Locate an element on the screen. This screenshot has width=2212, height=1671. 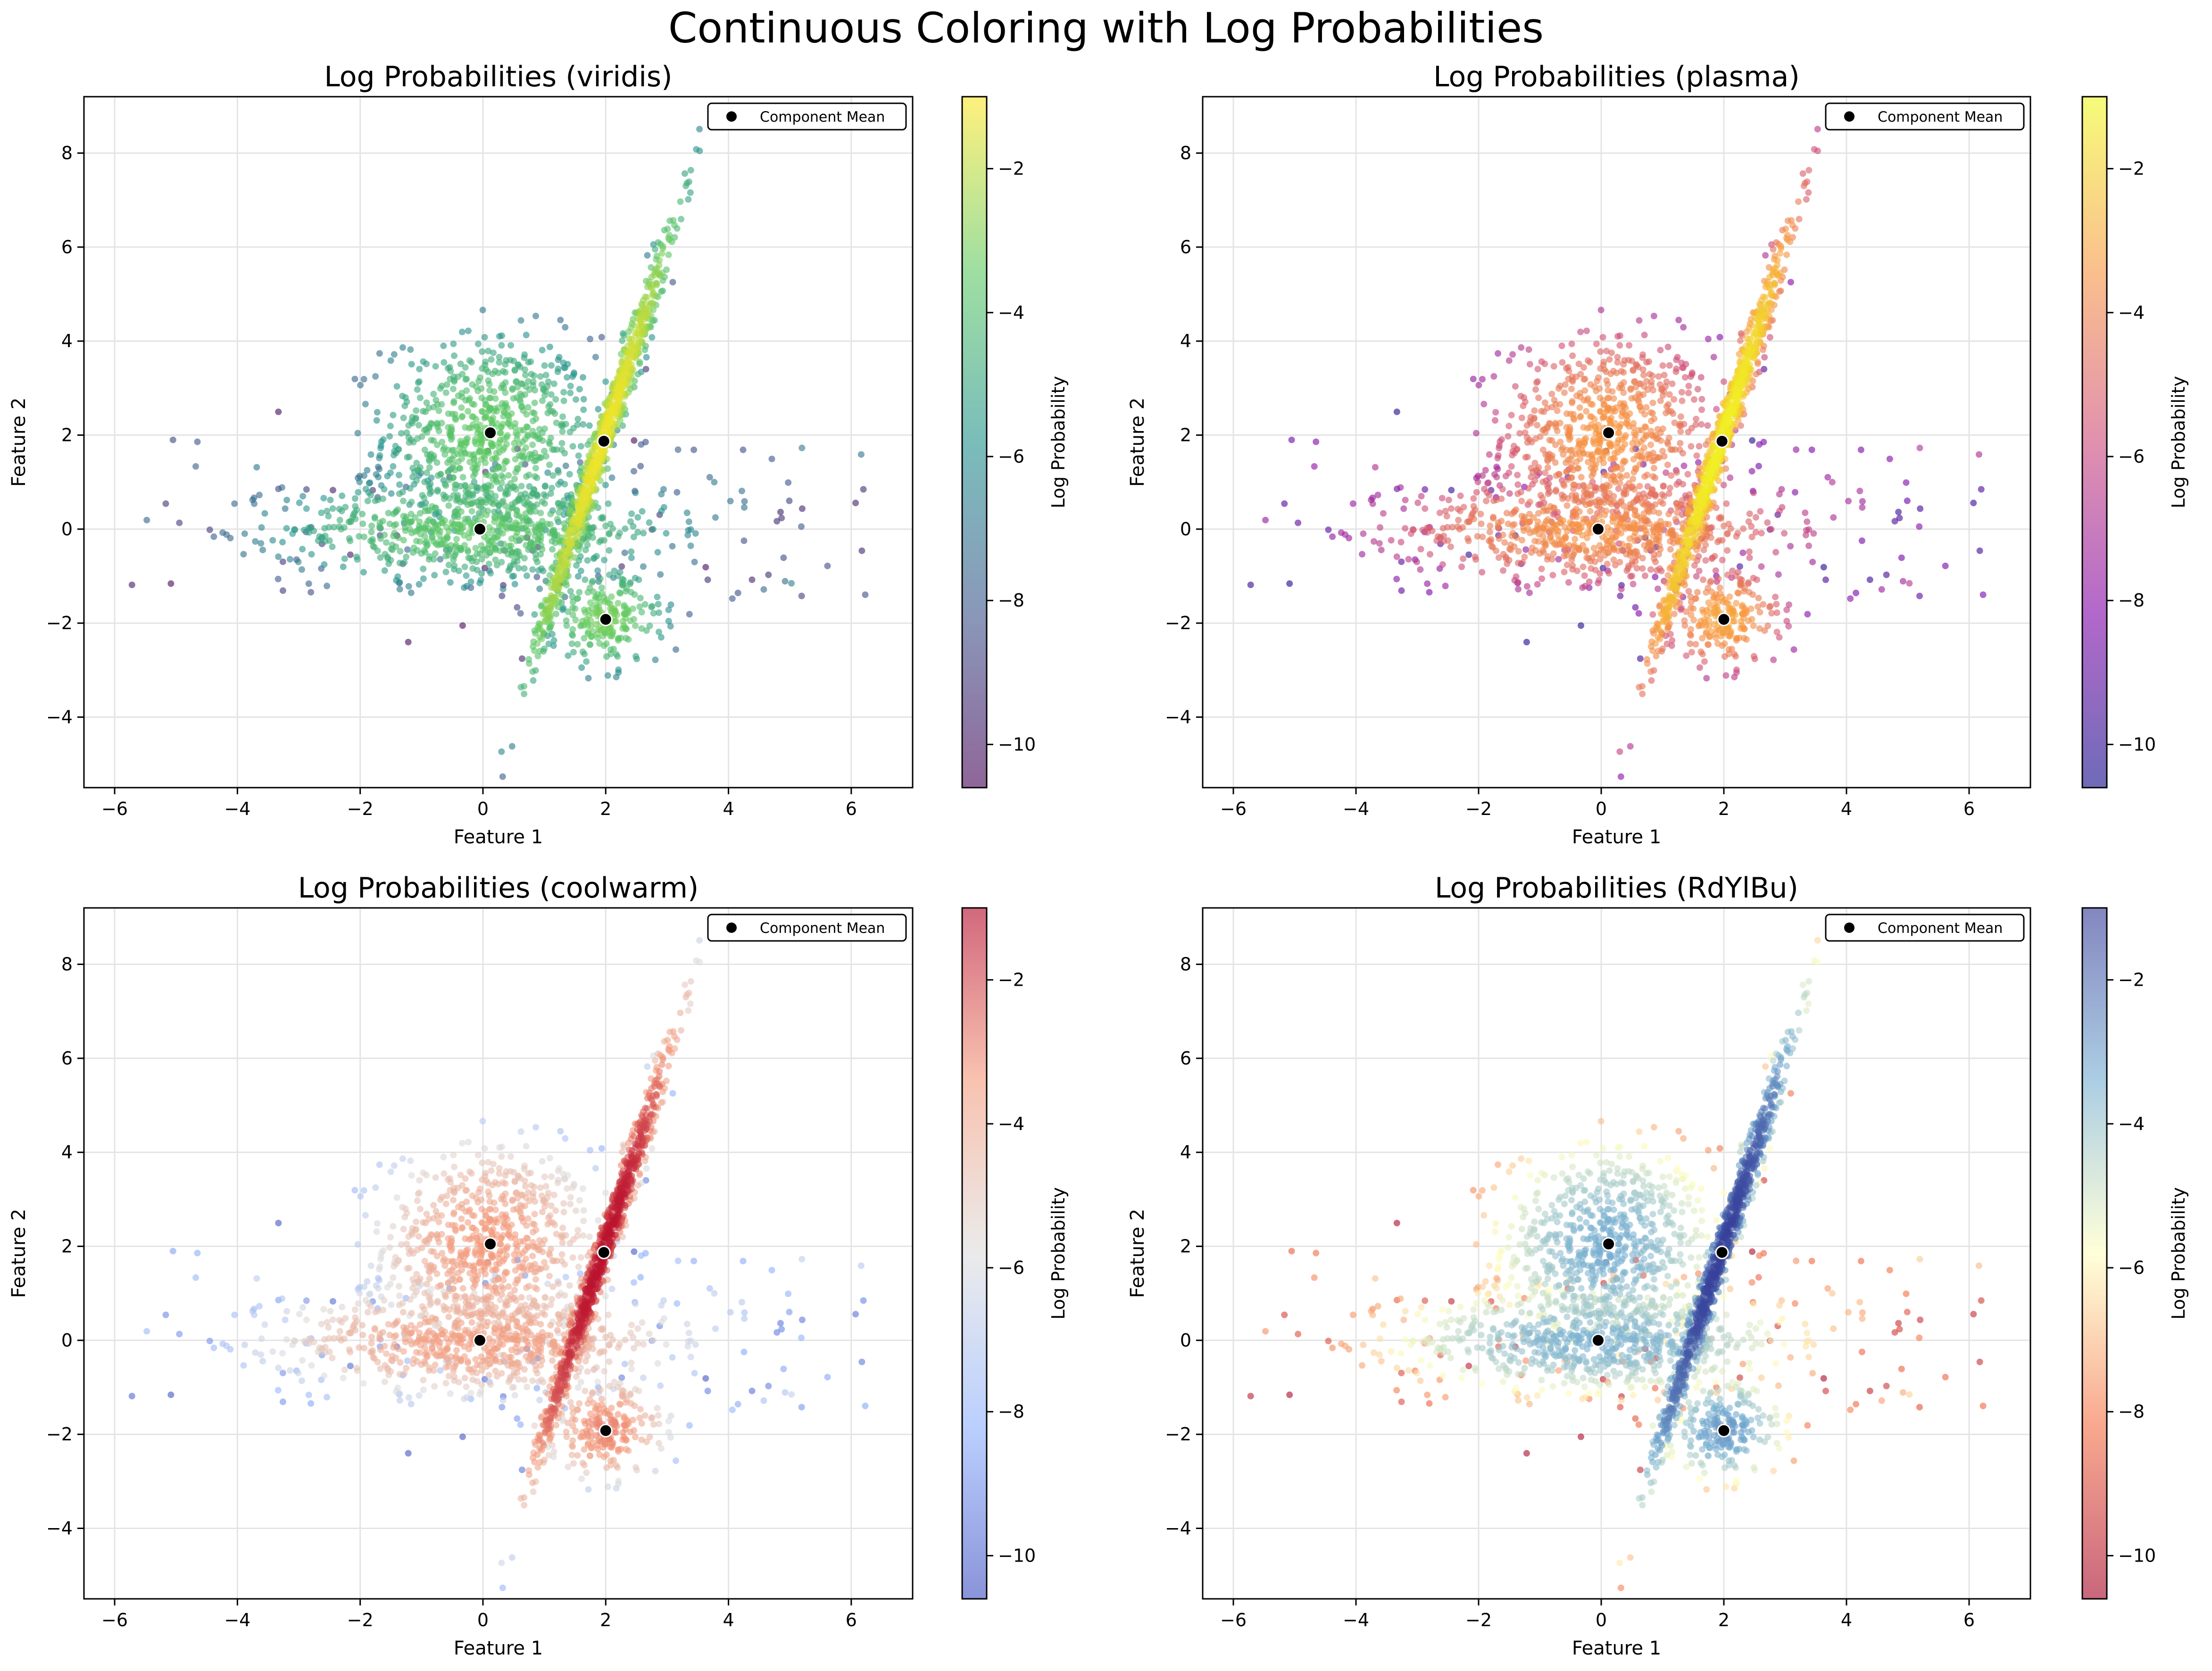
colorbar is located at coordinates (974, 442).